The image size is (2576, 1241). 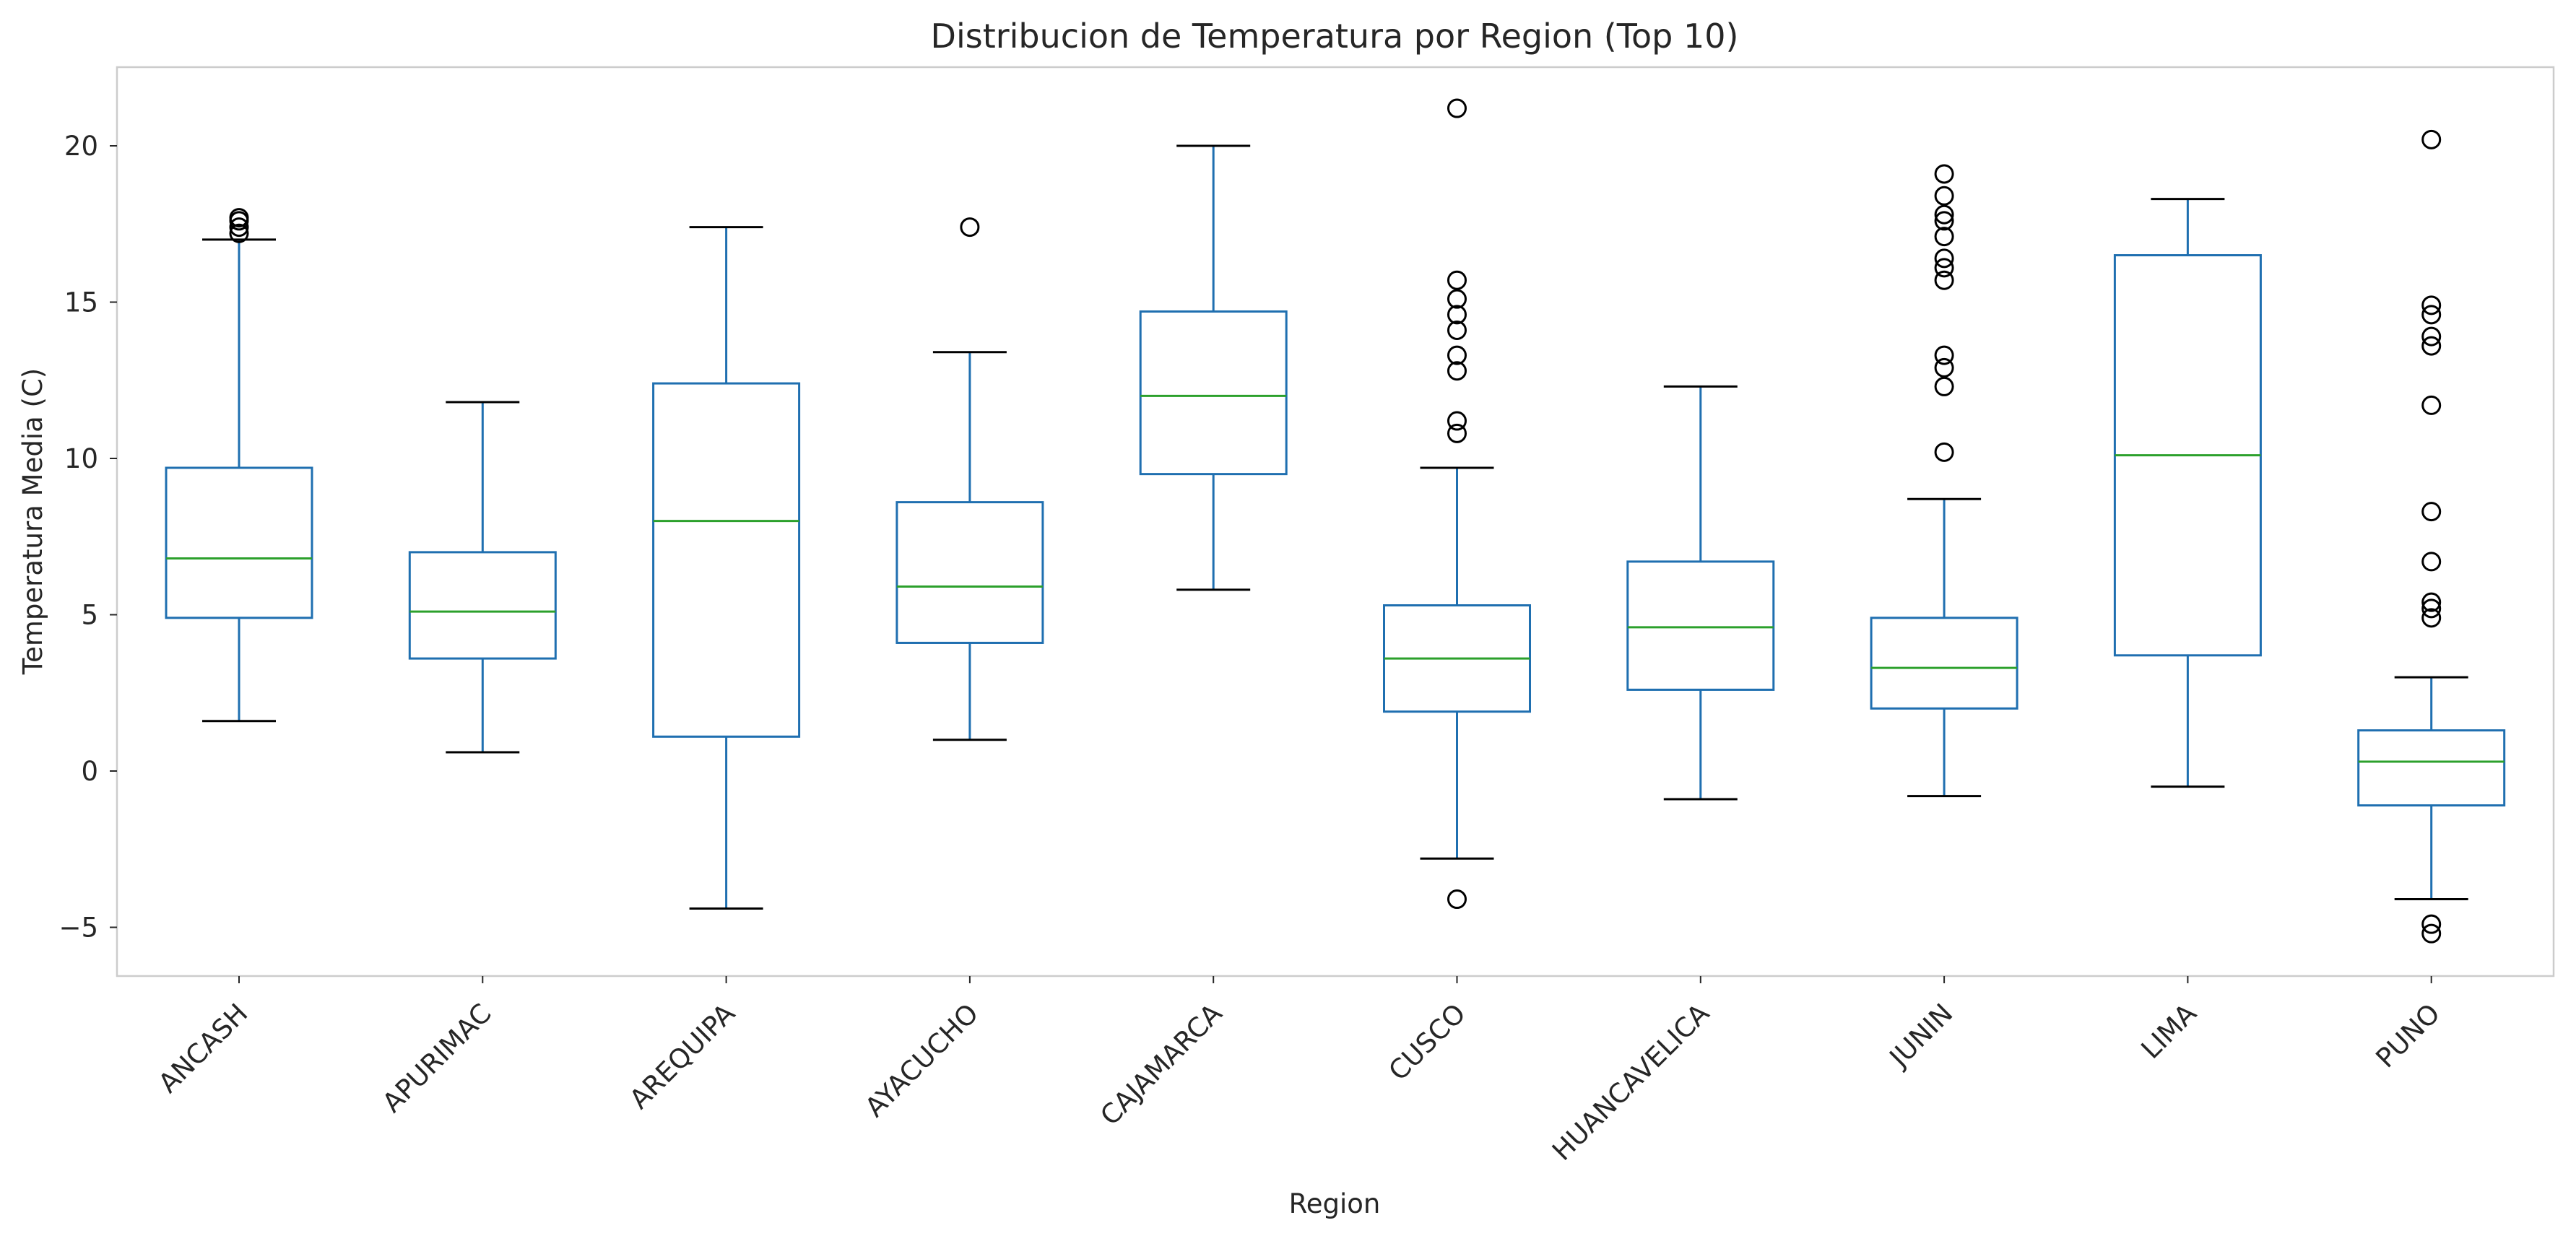 I want to click on y-tick-label: 20, so click(x=81, y=146).